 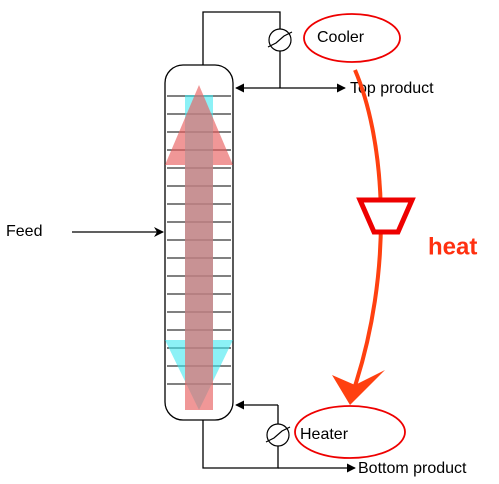 I want to click on heater-exchanger, so click(x=278, y=435).